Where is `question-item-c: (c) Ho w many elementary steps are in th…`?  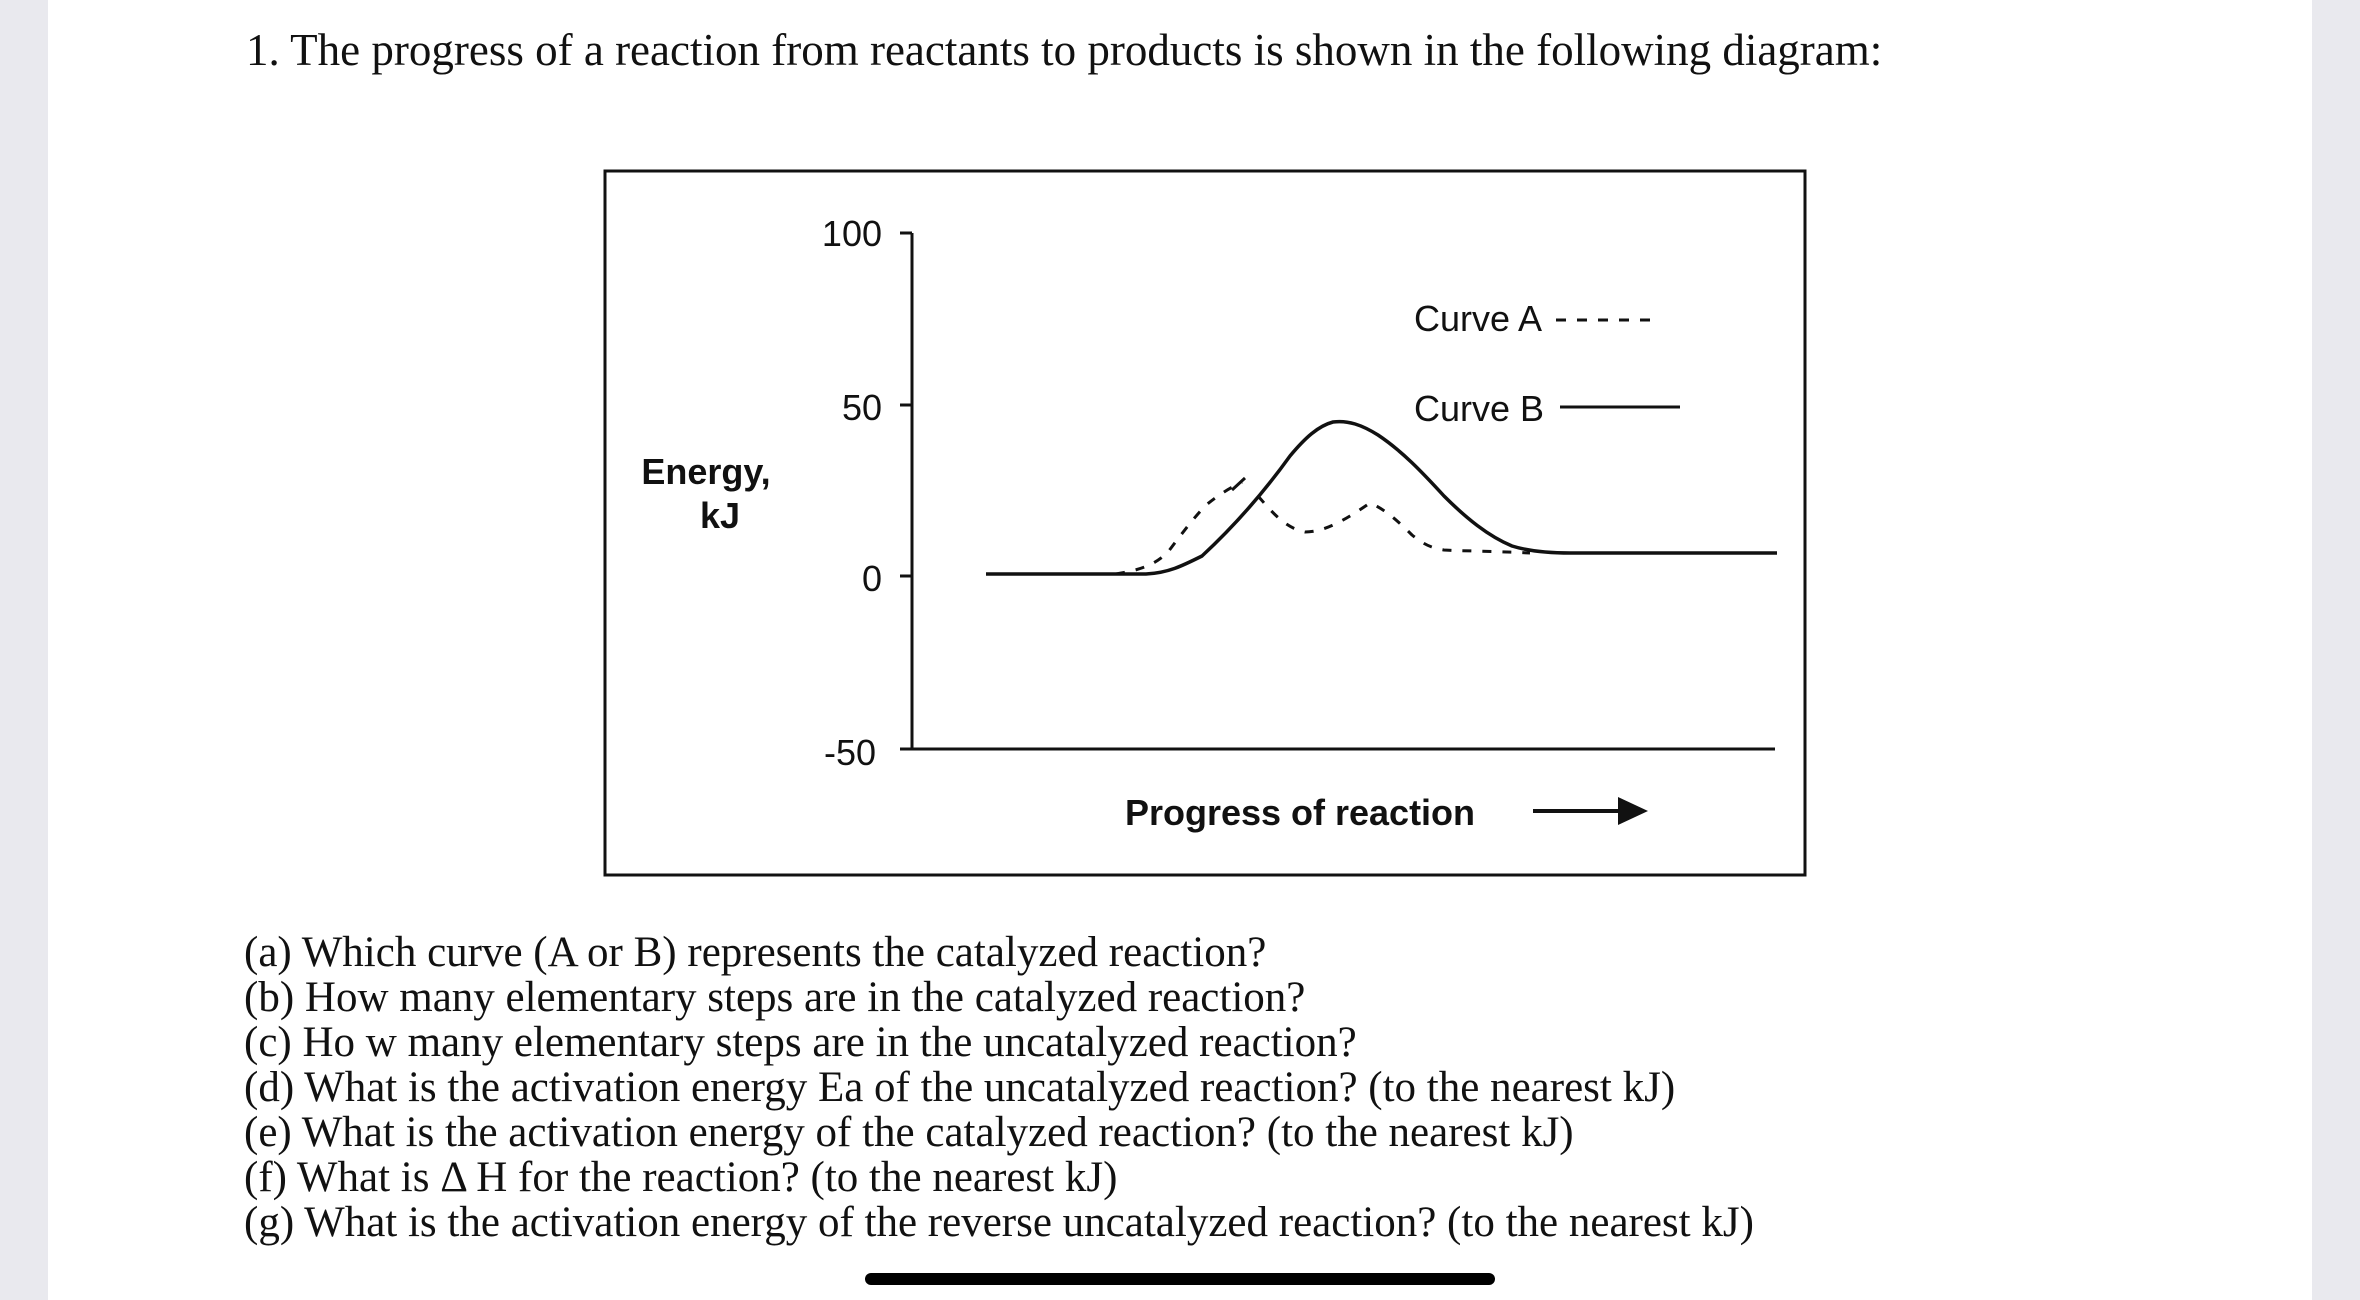
question-item-c: (c) Ho w many elementary steps are in th… is located at coordinates (800, 1042).